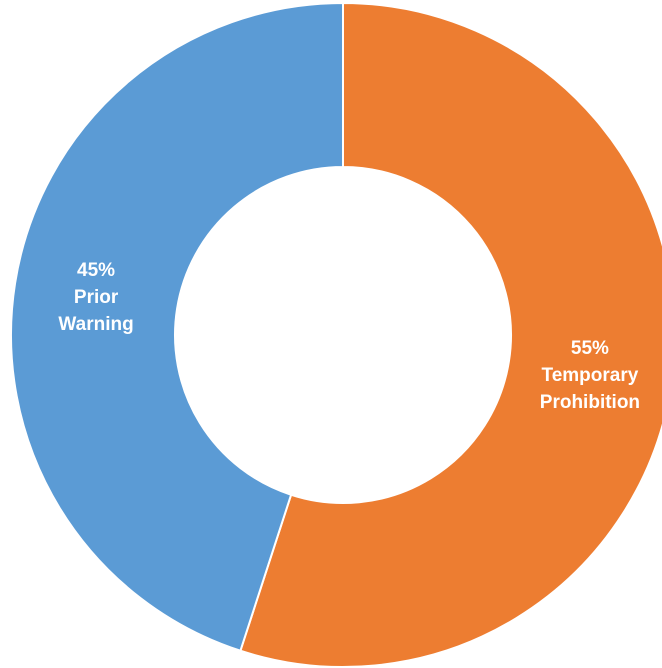 This screenshot has height=668, width=662. Describe the element at coordinates (96, 270) in the screenshot. I see `slice-percent-label: 45%` at that location.